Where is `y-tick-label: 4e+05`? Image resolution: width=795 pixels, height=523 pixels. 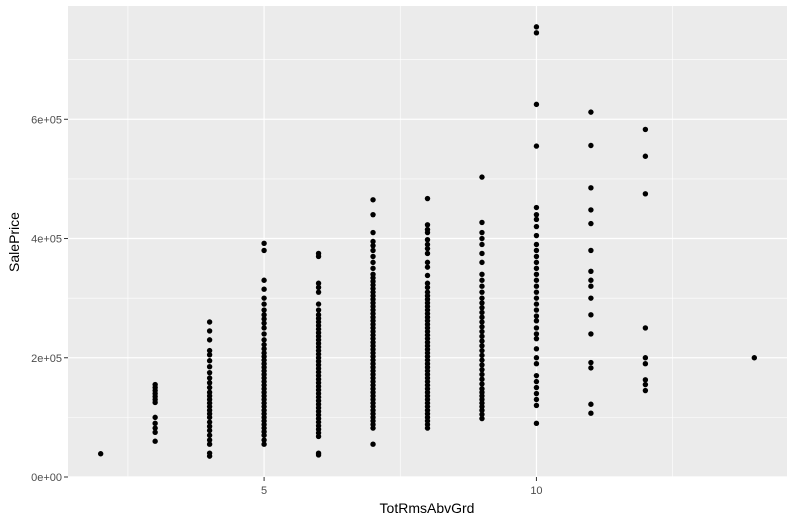 y-tick-label: 4e+05 is located at coordinates (46, 240).